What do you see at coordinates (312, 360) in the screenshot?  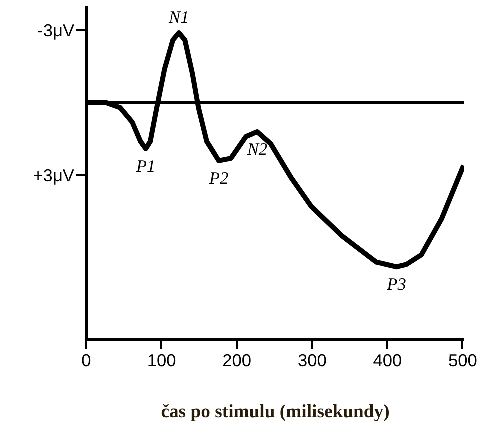 I see `x-tick-label: 300` at bounding box center [312, 360].